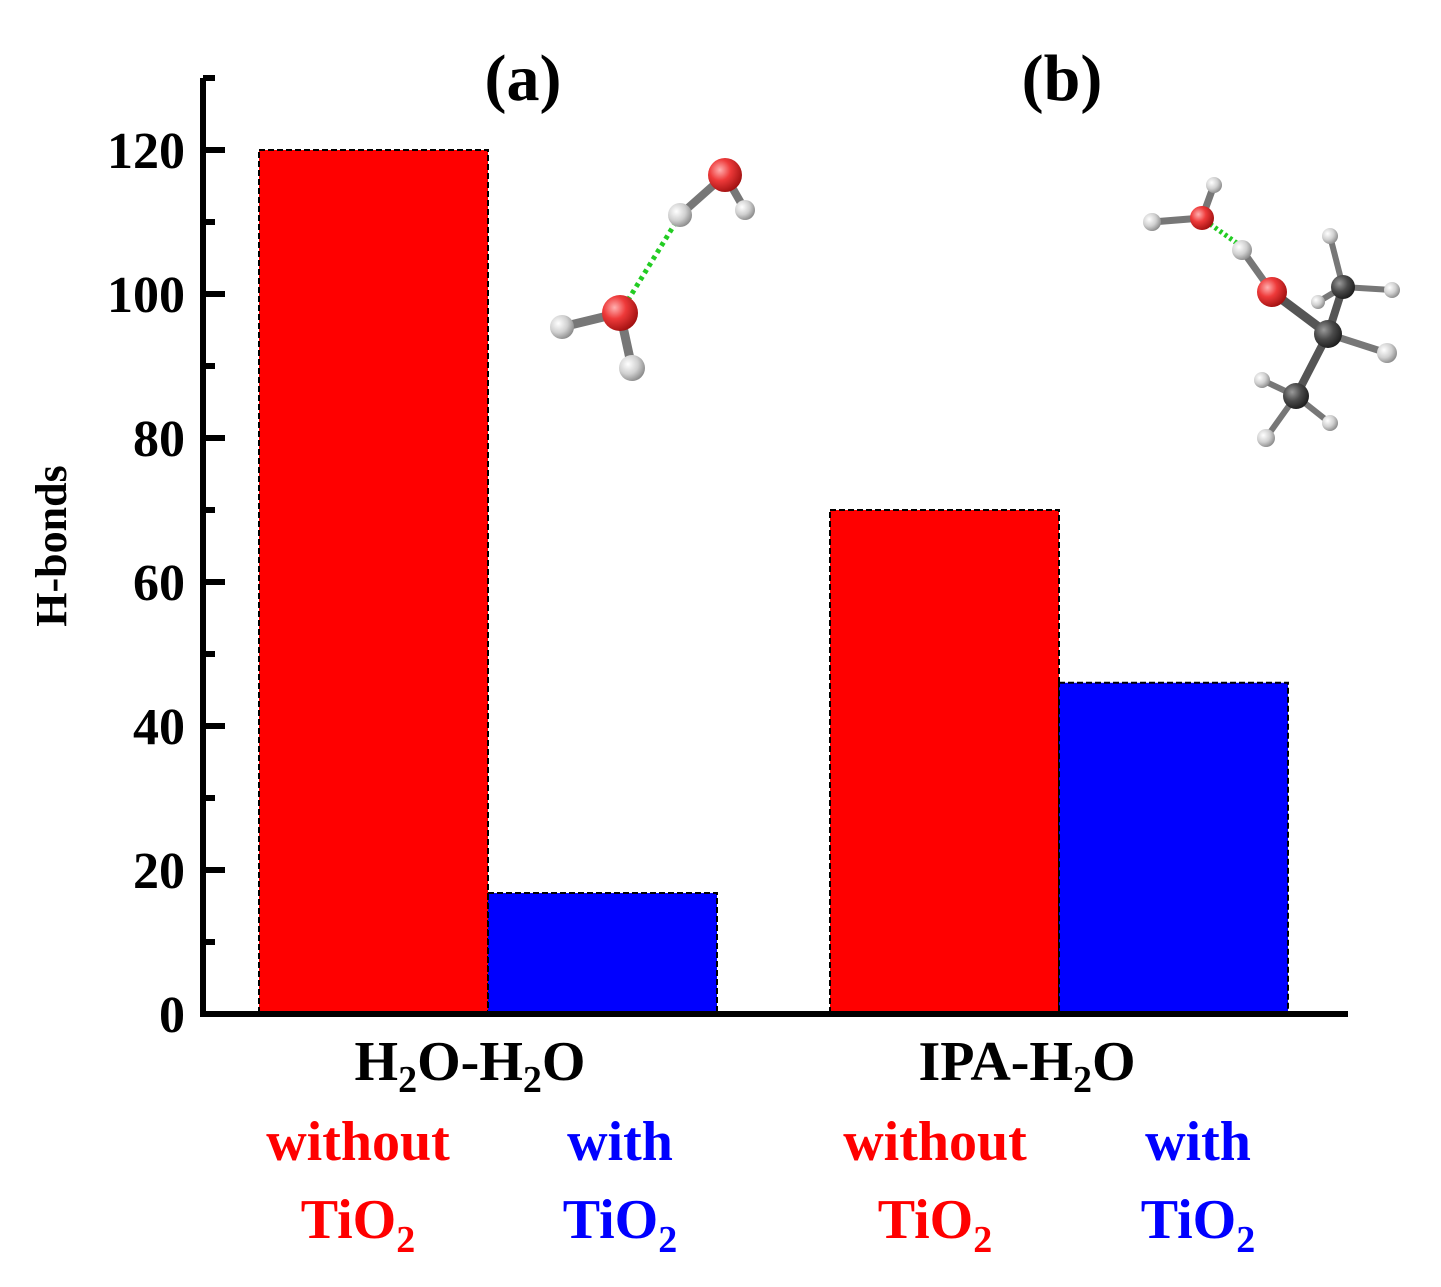  I want to click on y-tick-label: 0, so click(172, 1015).